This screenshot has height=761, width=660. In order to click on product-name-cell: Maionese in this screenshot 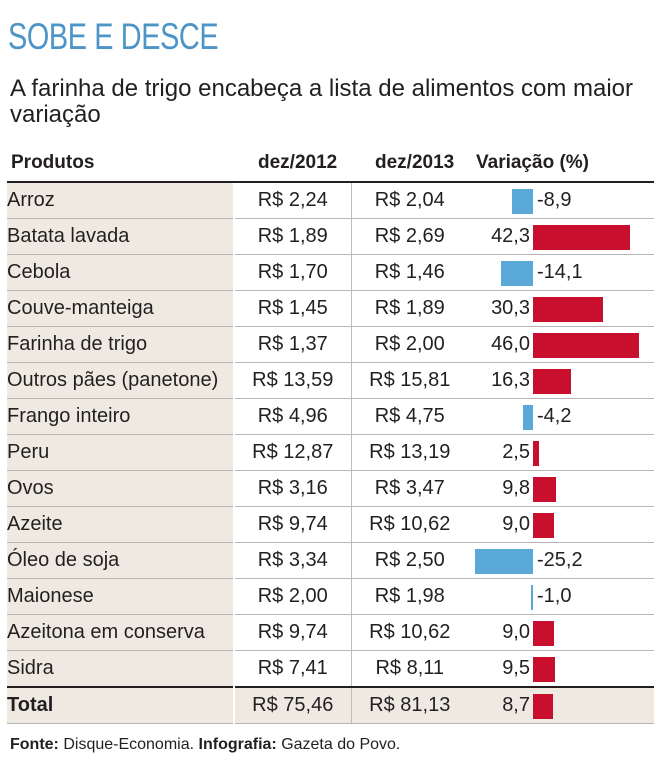, I will do `click(121, 596)`.